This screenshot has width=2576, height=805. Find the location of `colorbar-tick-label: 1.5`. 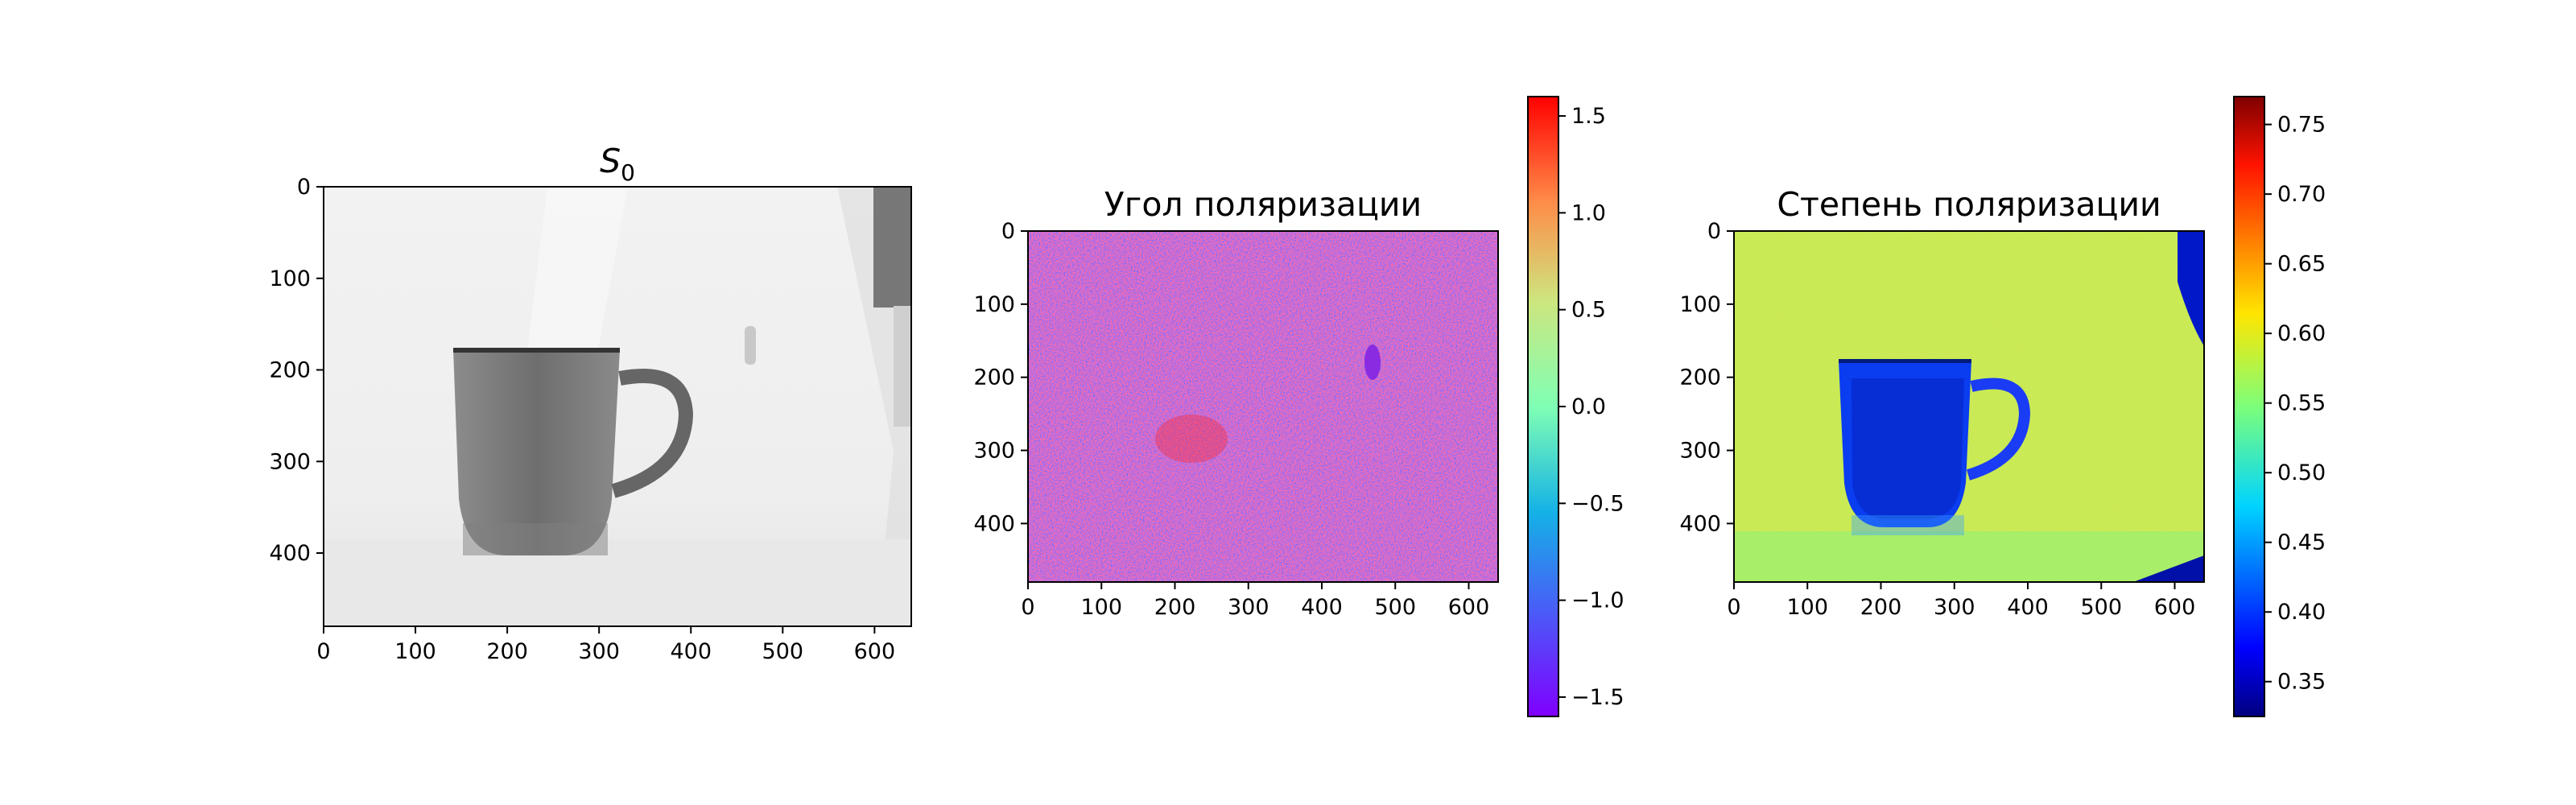

colorbar-tick-label: 1.5 is located at coordinates (1588, 116).